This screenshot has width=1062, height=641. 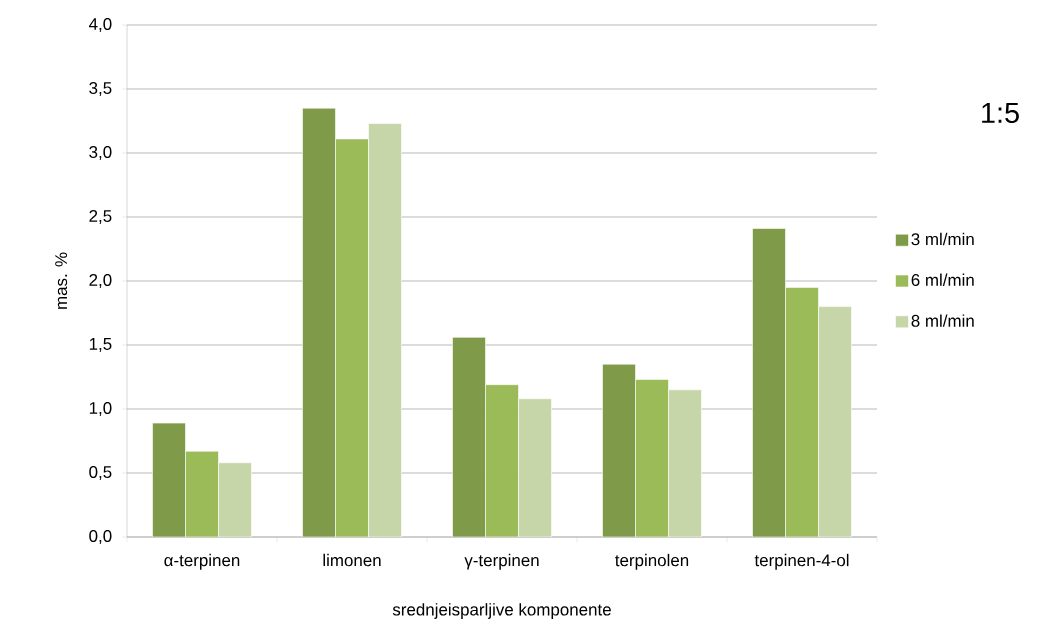 I want to click on legend-label: 8 ml/min, so click(x=942, y=320).